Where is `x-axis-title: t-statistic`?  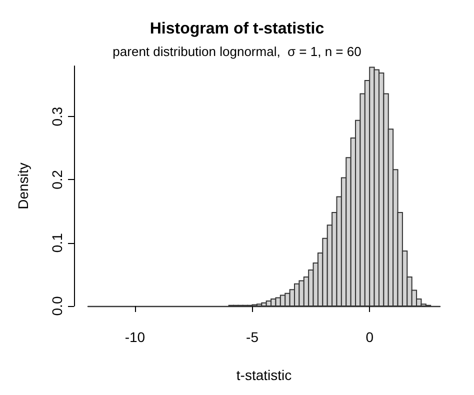
x-axis-title: t-statistic is located at coordinates (264, 375).